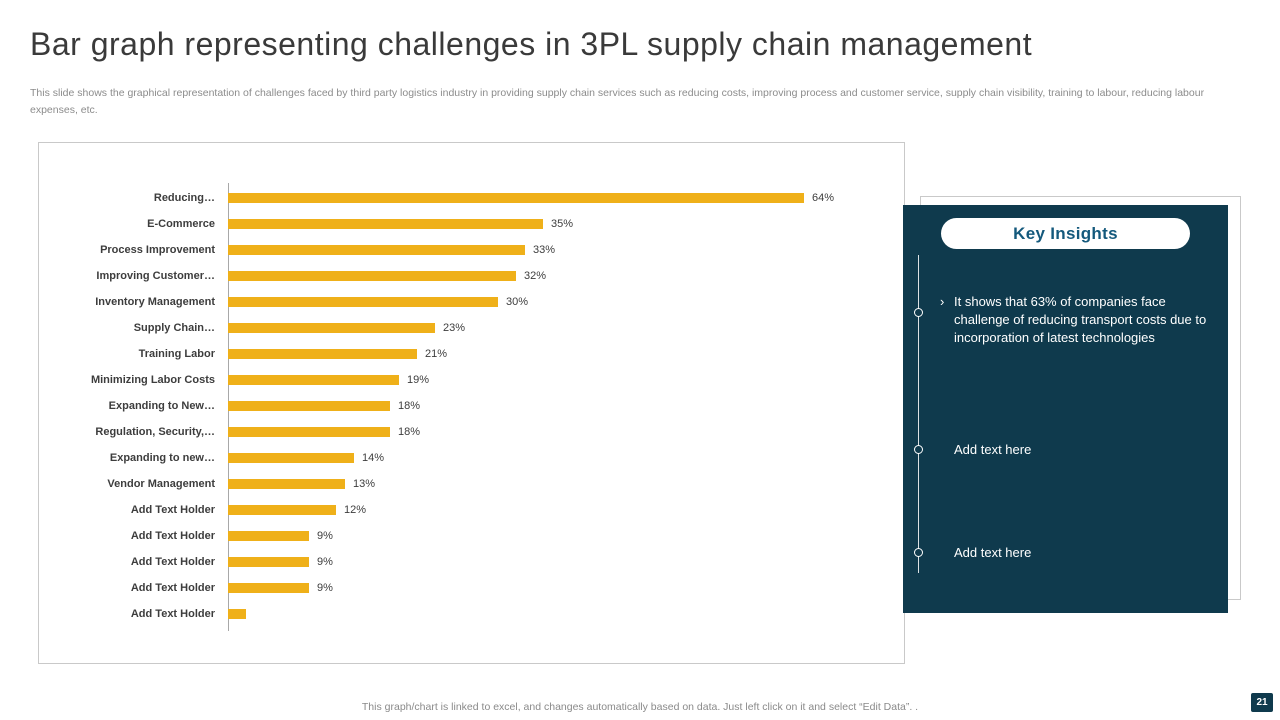  I want to click on key-insights-title: Key Insights, so click(1065, 233).